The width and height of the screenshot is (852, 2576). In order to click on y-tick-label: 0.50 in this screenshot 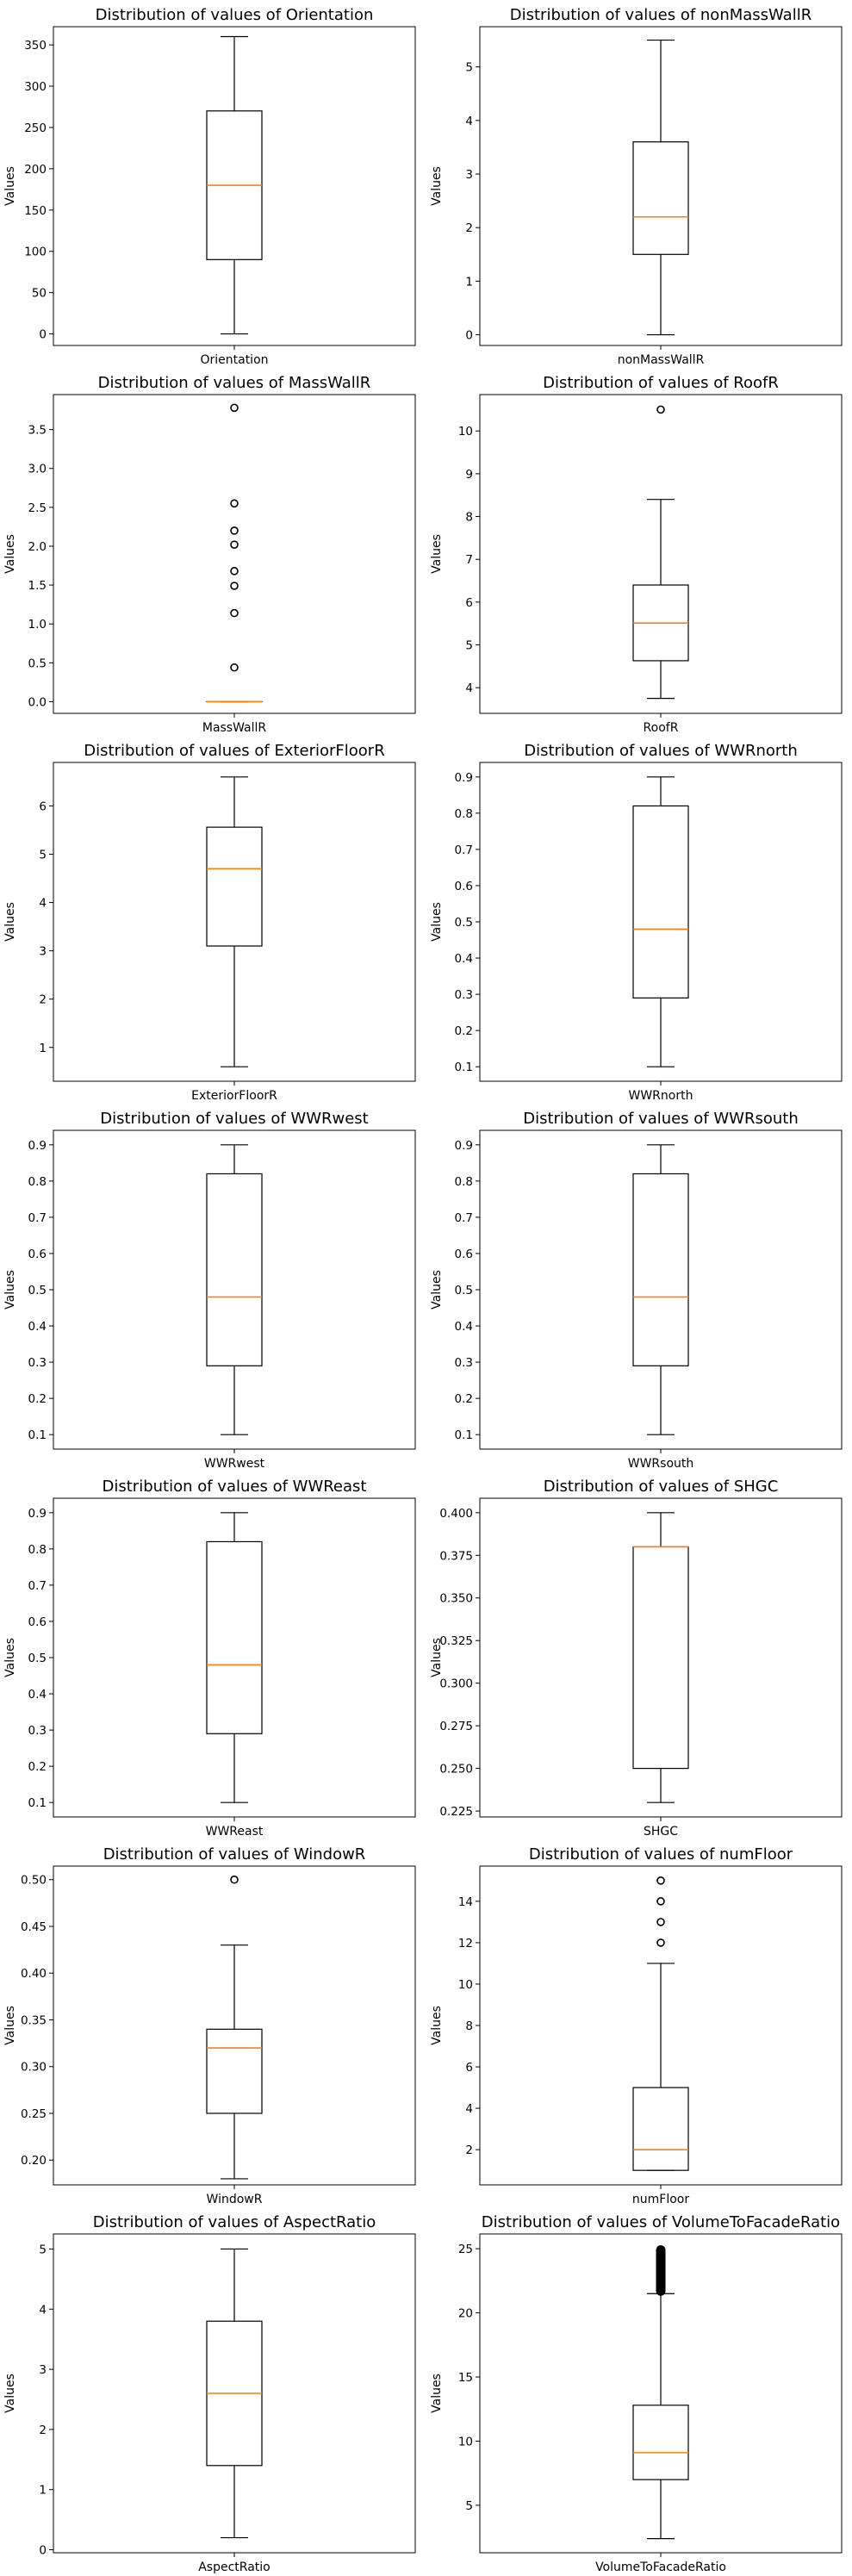, I will do `click(34, 1881)`.